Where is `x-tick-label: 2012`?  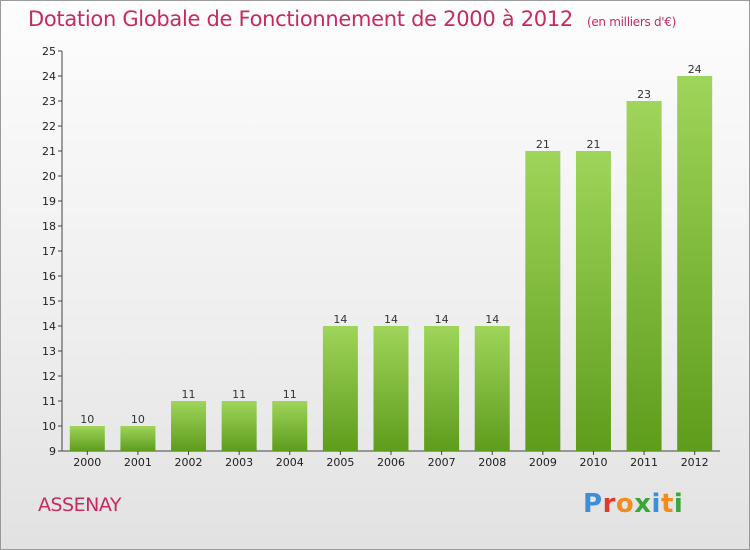 x-tick-label: 2012 is located at coordinates (695, 462).